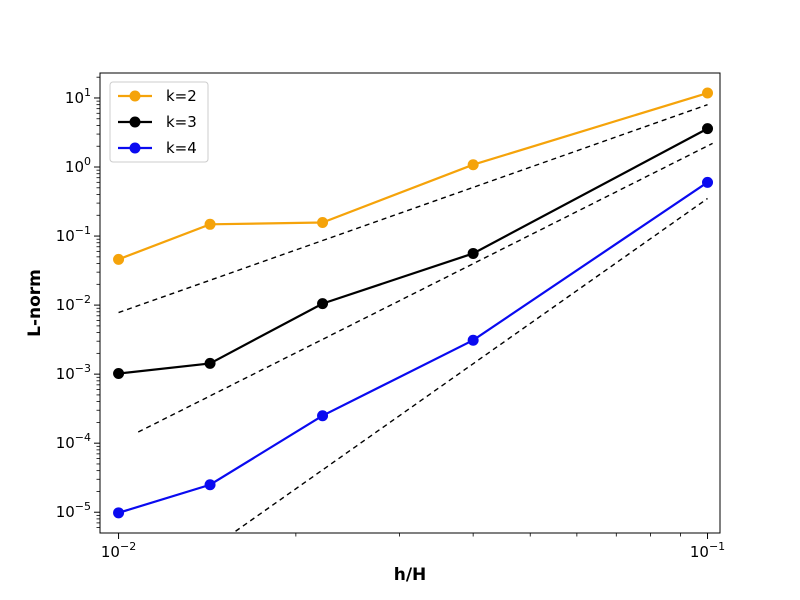 The height and width of the screenshot is (600, 800). What do you see at coordinates (181, 122) in the screenshot?
I see `legend-label: k=3` at bounding box center [181, 122].